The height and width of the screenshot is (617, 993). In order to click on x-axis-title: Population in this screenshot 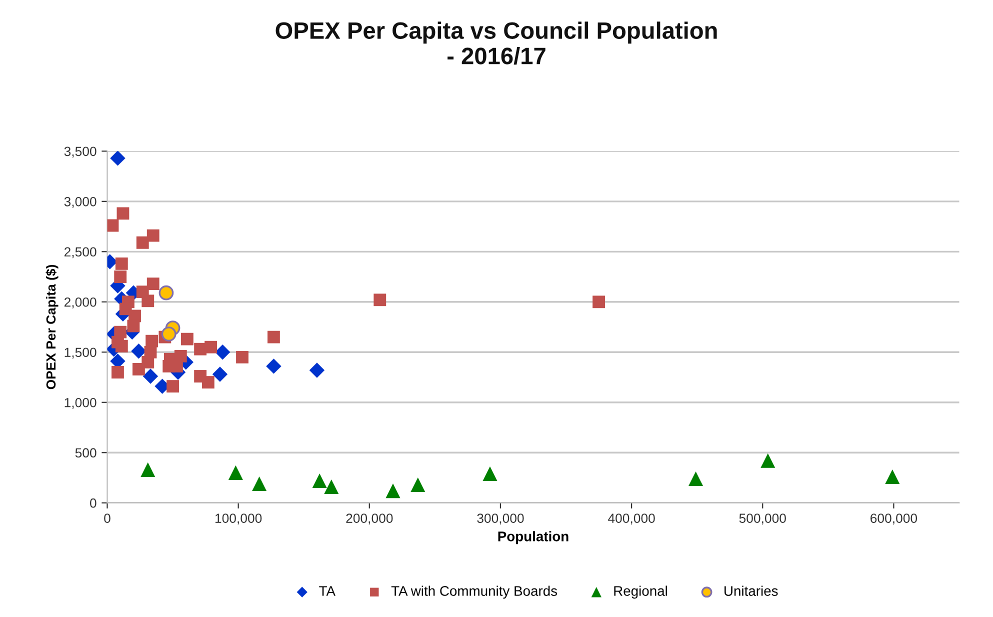, I will do `click(533, 537)`.